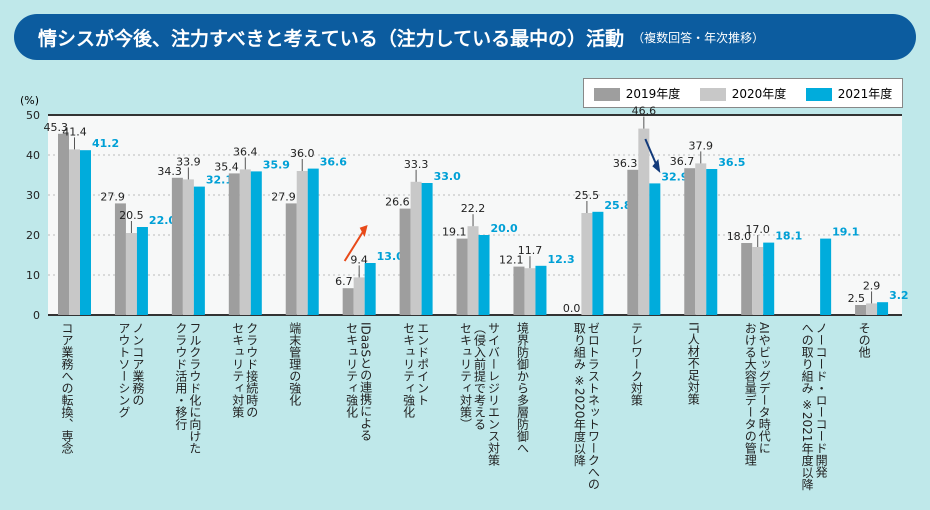 This screenshot has height=510, width=930. What do you see at coordinates (226, 166) in the screenshot?
I see `data-label: 35.4` at bounding box center [226, 166].